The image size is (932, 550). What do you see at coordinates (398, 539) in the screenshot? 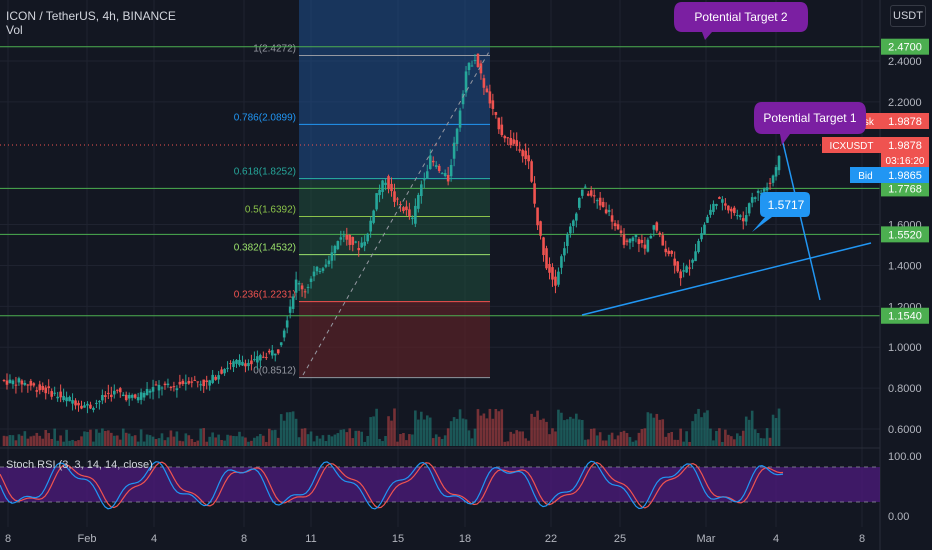
I see `time-tick-label: 15` at bounding box center [398, 539].